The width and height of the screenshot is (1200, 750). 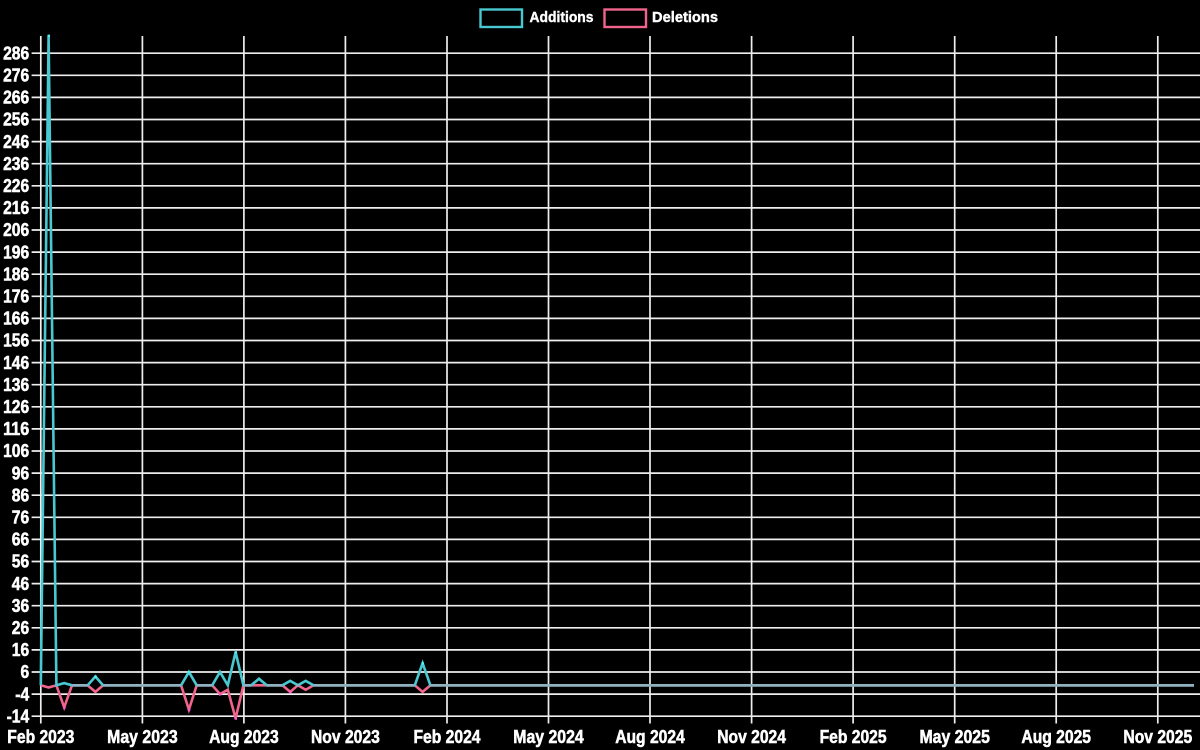 What do you see at coordinates (20, 650) in the screenshot?
I see `svg-text: 16` at bounding box center [20, 650].